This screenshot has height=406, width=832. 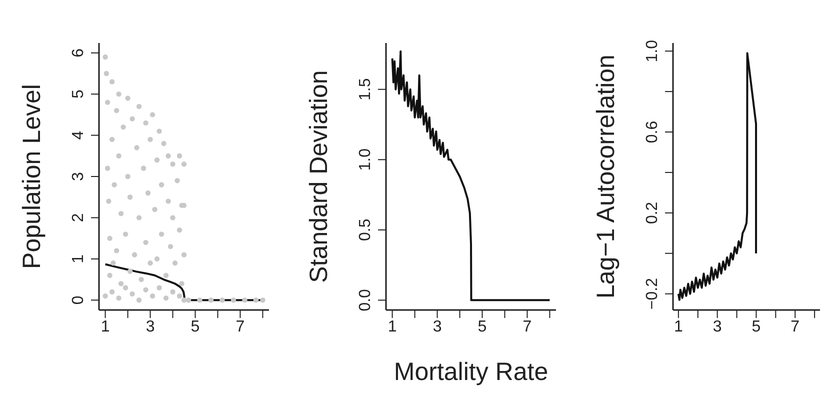 I want to click on y-tick-label: 3, so click(x=78, y=176).